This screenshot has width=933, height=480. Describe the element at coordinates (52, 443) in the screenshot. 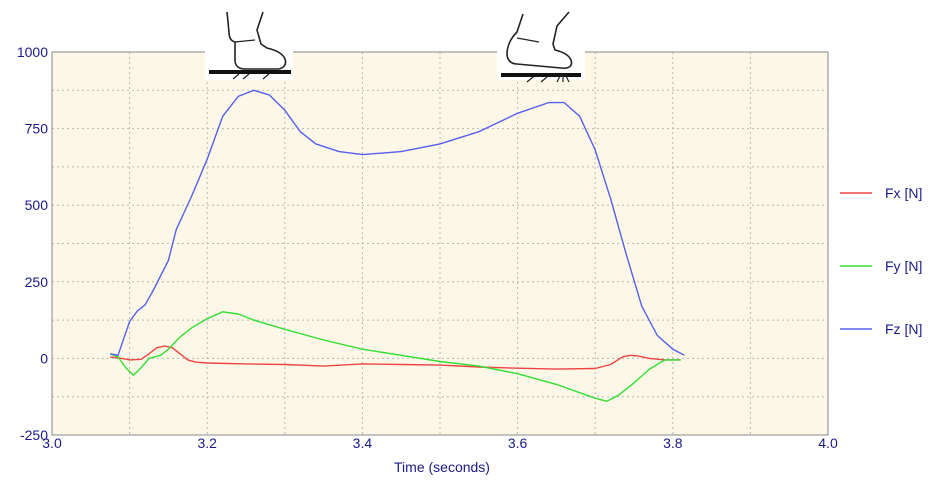

I see `x-tick-label: 3.0` at that location.